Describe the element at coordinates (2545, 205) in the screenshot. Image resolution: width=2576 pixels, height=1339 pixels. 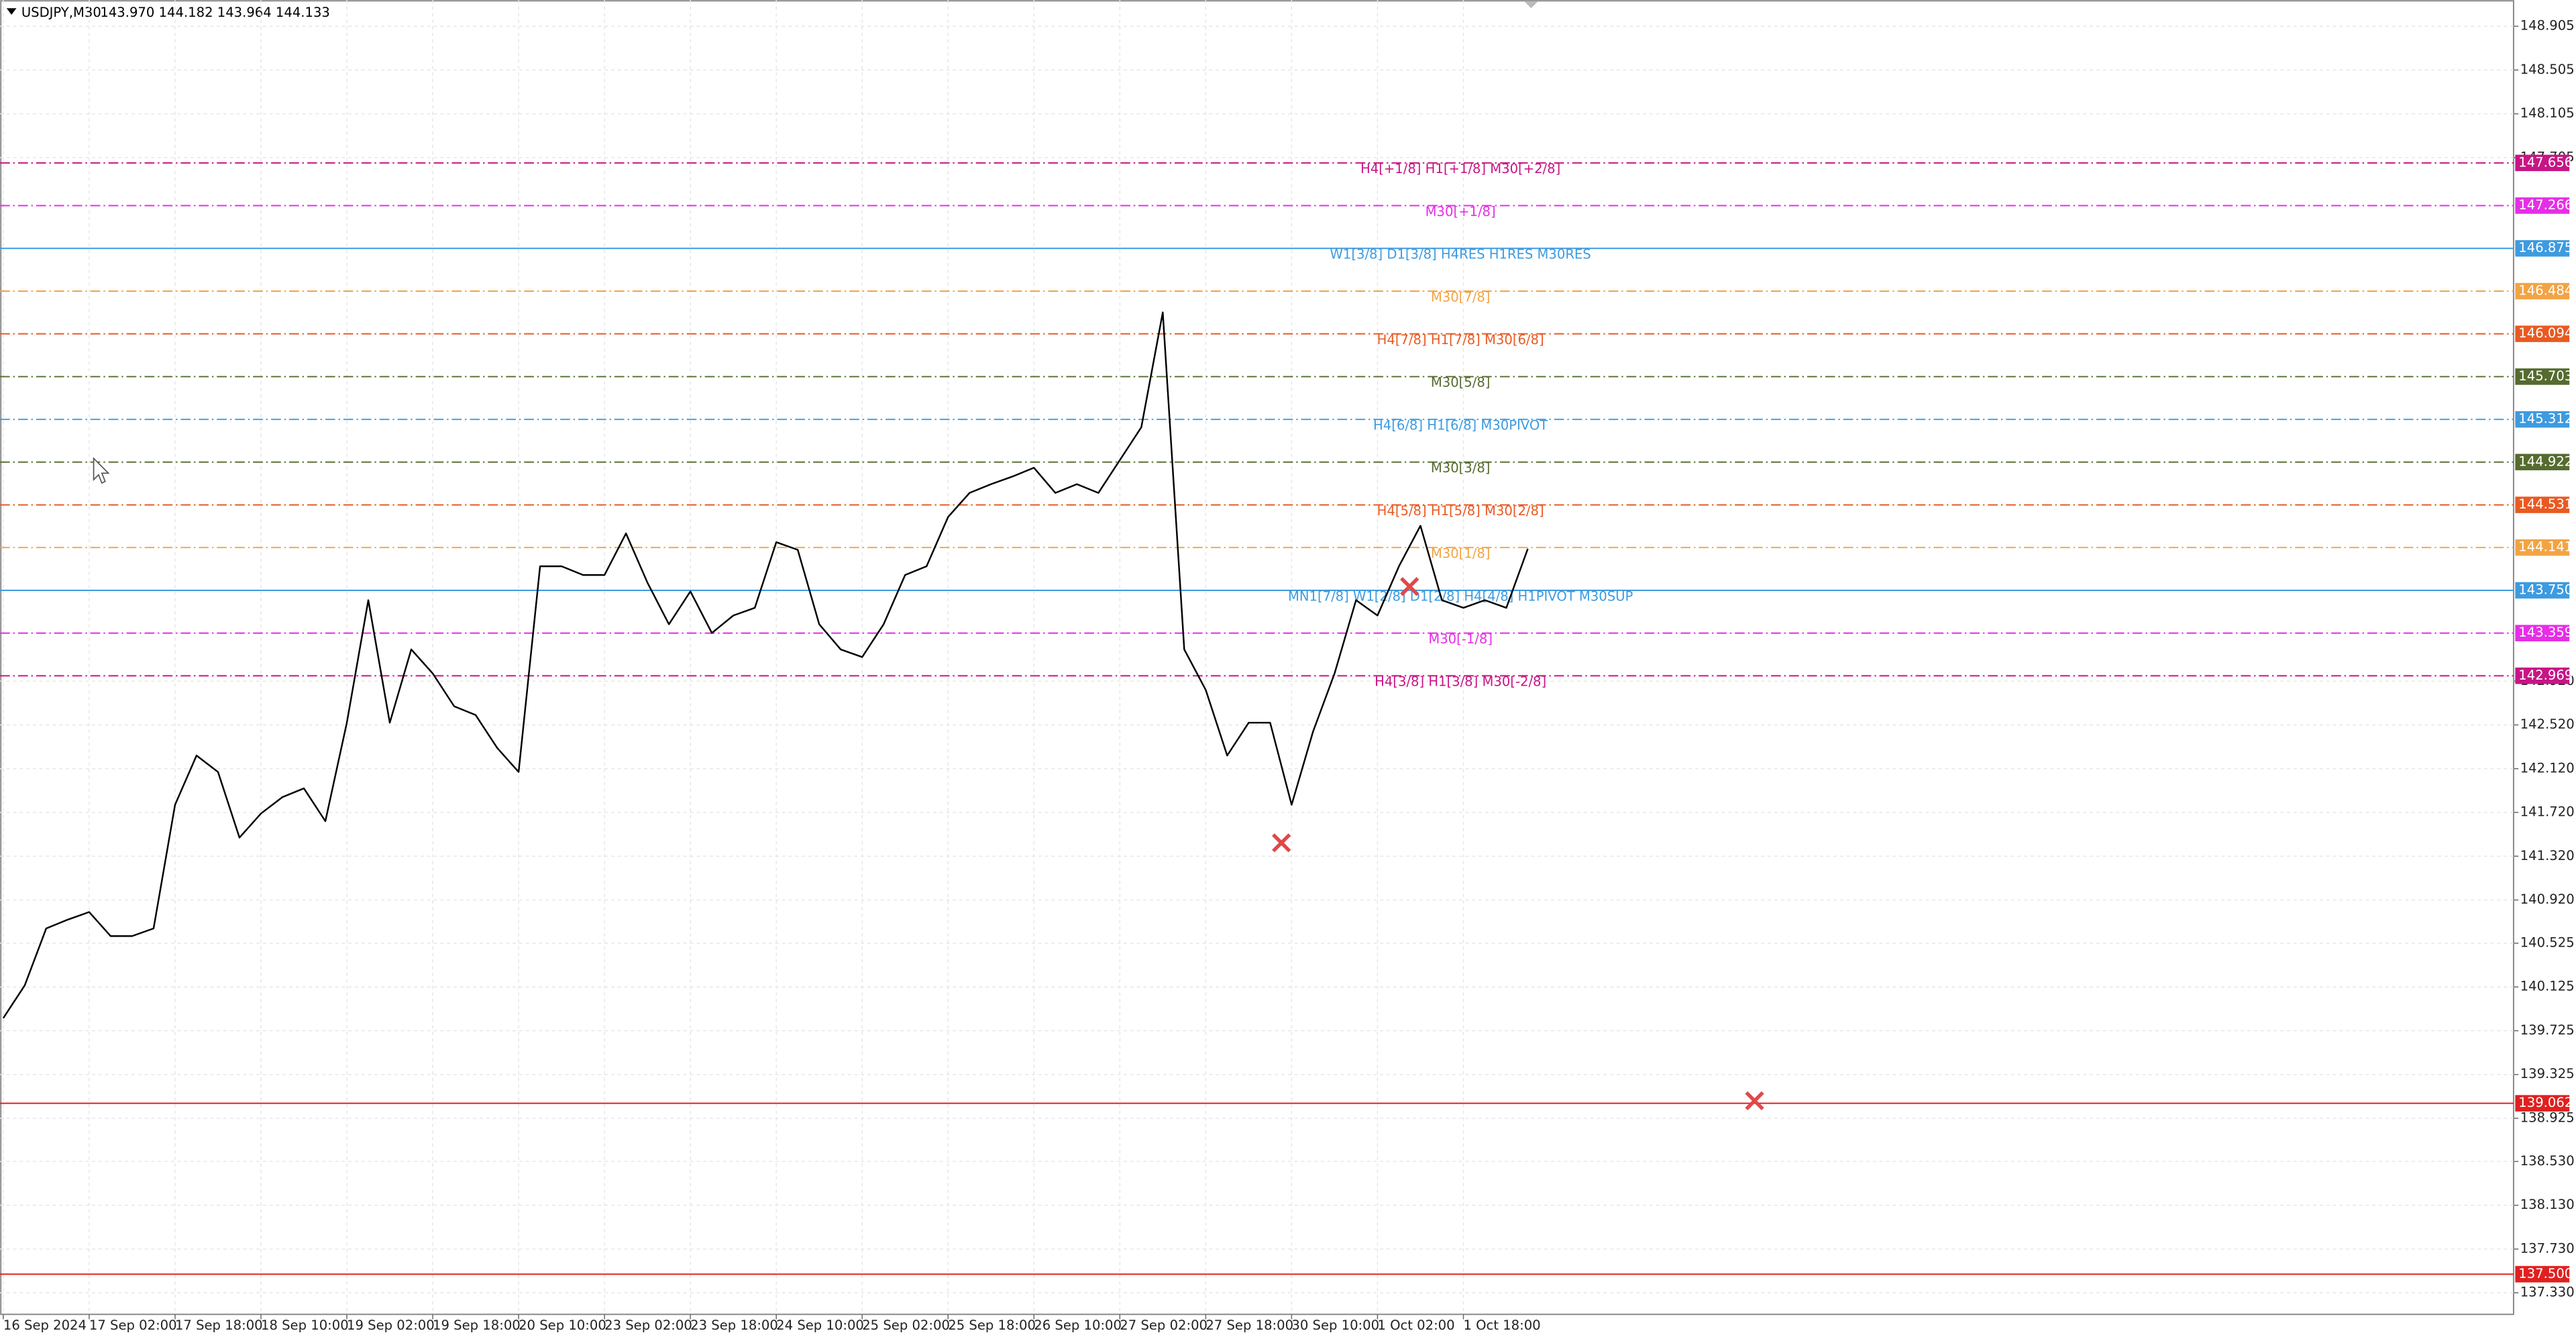
I see `price-tag-label: 147.266` at that location.